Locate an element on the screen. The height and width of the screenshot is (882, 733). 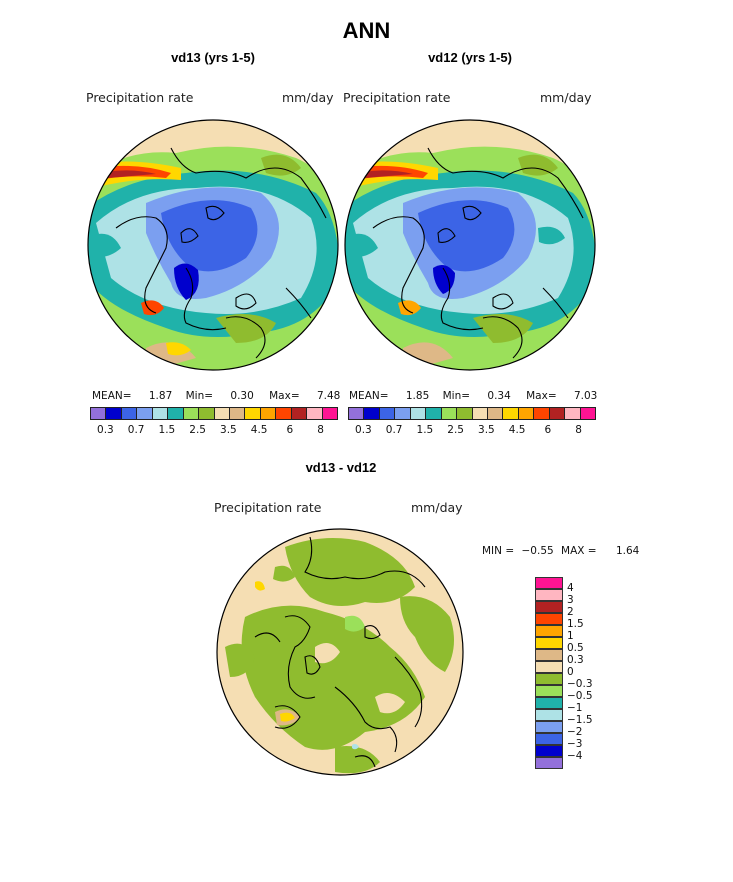
colorbar-tick-label: 0.3 is located at coordinates (363, 430).